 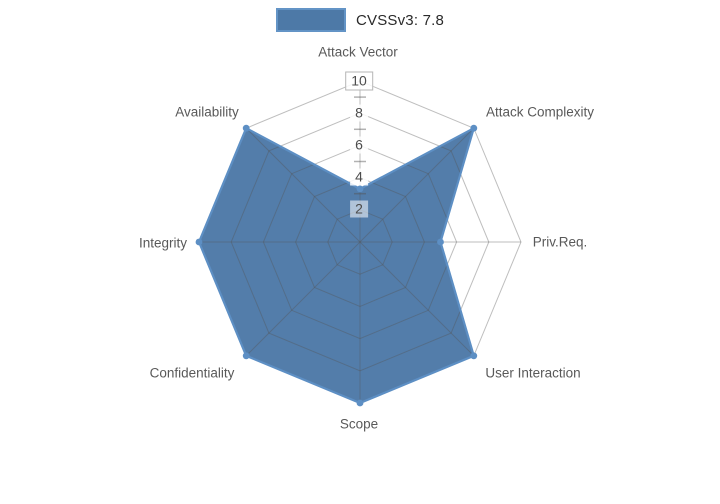 What do you see at coordinates (560, 242) in the screenshot?
I see `axis-label-priv-req: Priv.Req.` at bounding box center [560, 242].